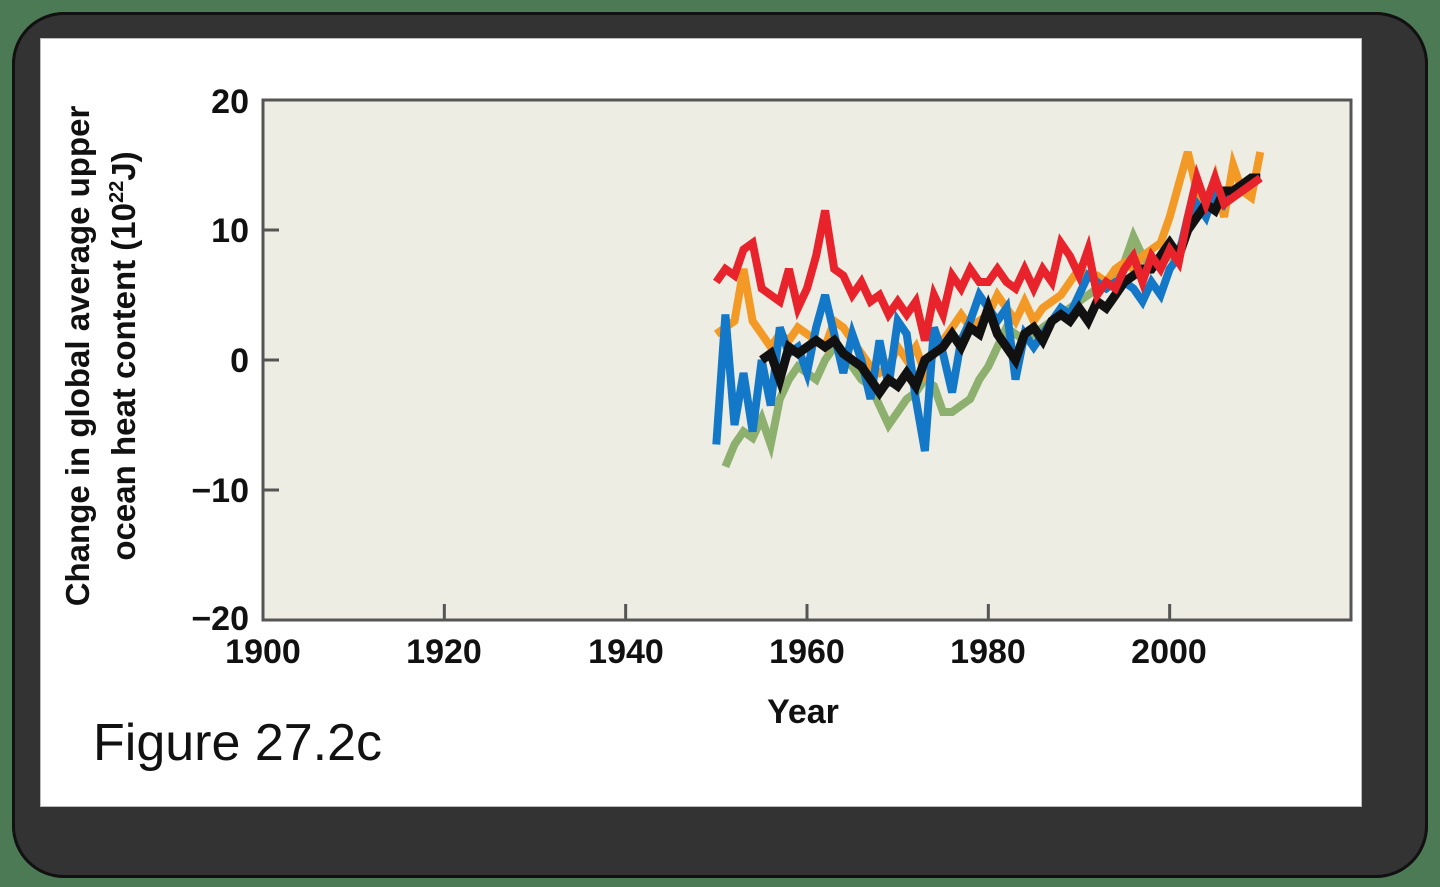 Image resolution: width=1440 pixels, height=887 pixels. What do you see at coordinates (230, 102) in the screenshot?
I see `y-tick-20: 20` at bounding box center [230, 102].